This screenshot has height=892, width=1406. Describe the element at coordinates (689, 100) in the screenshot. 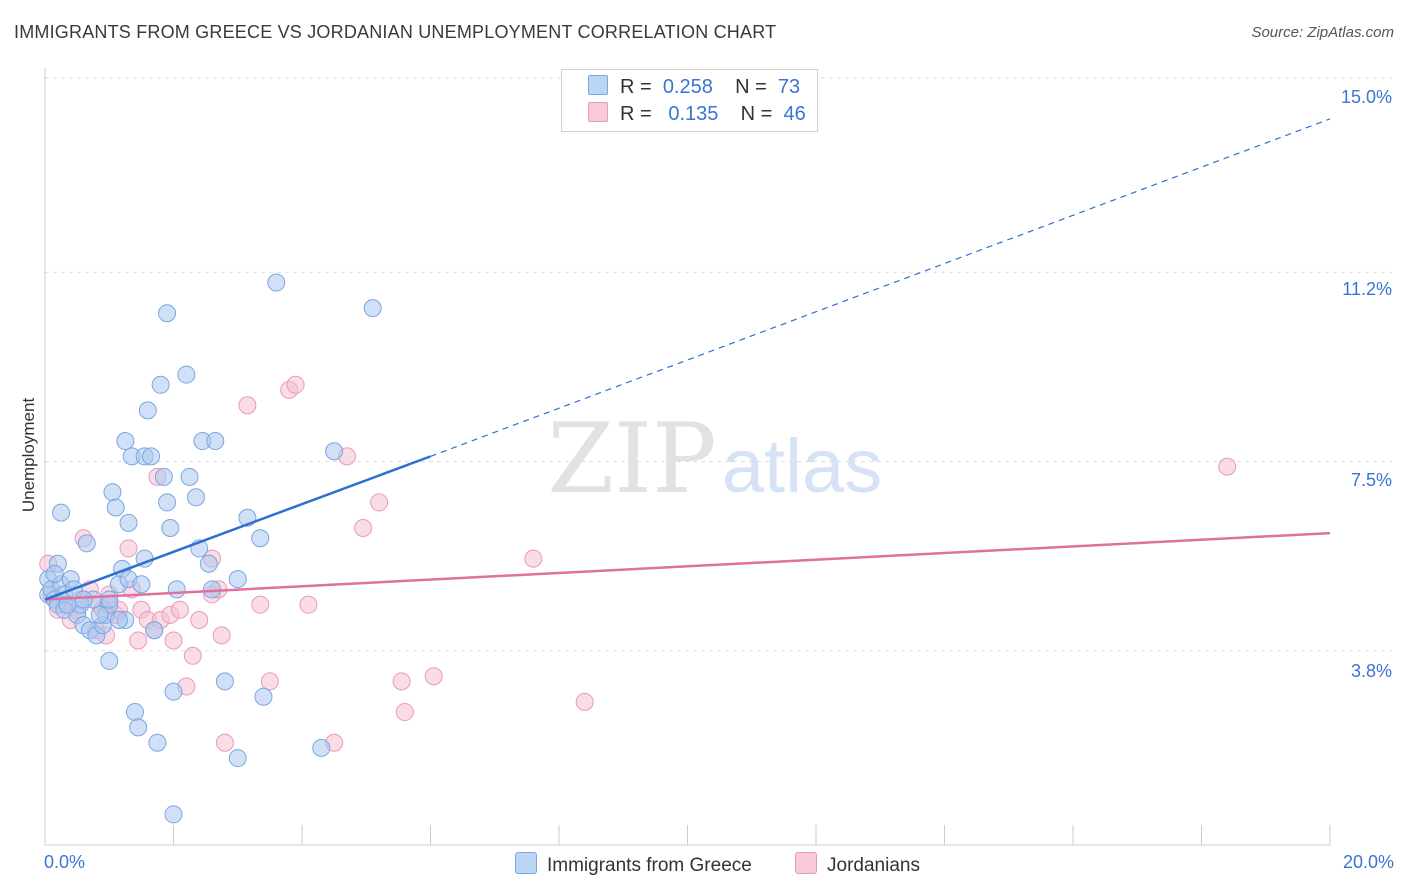

I see `correlation-legend: R = 0.258 N = 73 R = 0.135 N = 46` at that location.